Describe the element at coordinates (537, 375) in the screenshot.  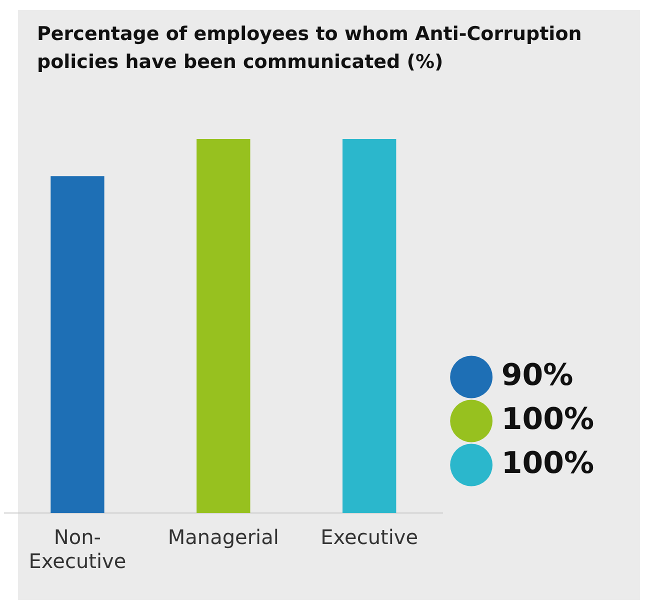
I see `legend-label: 90%` at that location.